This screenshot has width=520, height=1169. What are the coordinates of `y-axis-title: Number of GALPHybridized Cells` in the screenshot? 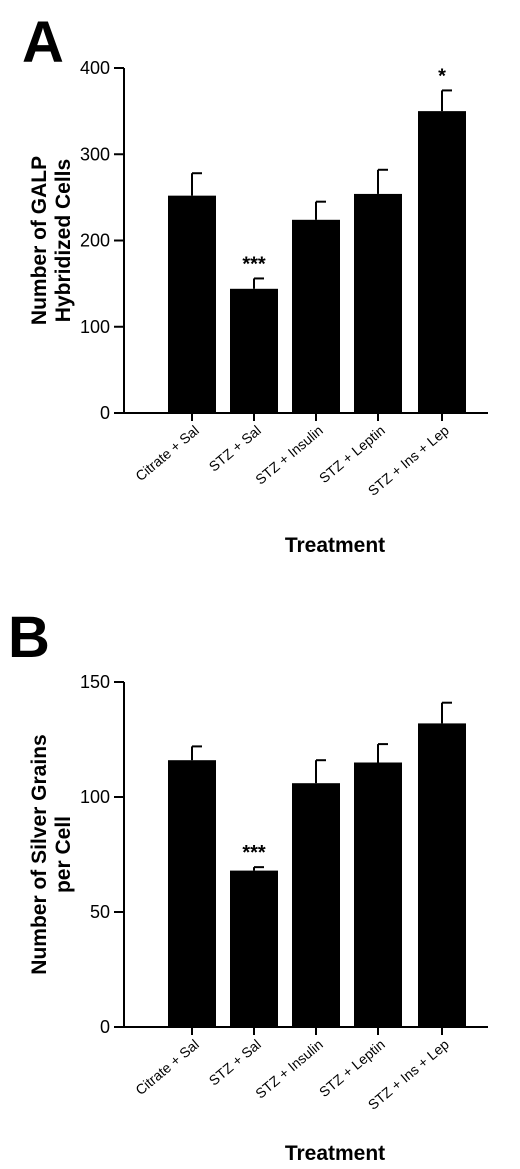 It's located at (51, 240).